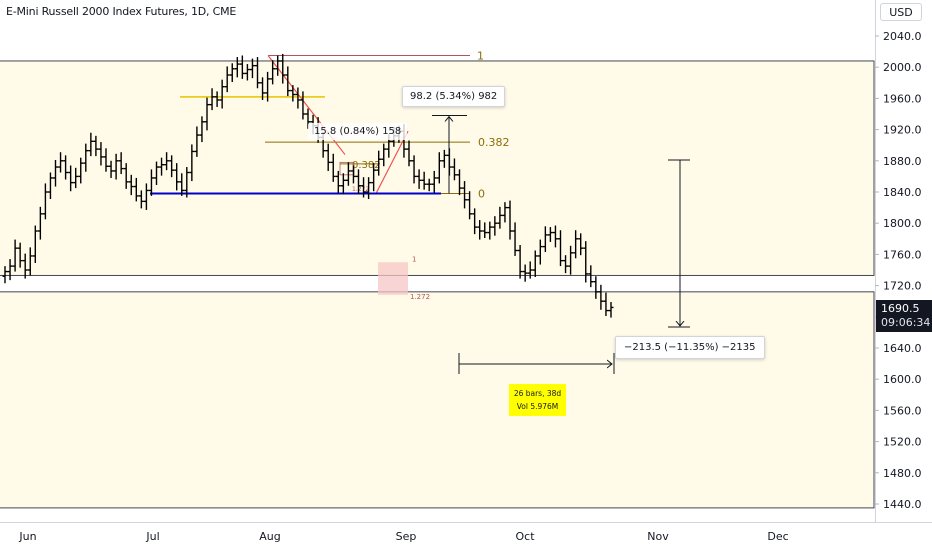 The width and height of the screenshot is (932, 550). What do you see at coordinates (902, 348) in the screenshot?
I see `price-tick-label: 1640.0` at bounding box center [902, 348].